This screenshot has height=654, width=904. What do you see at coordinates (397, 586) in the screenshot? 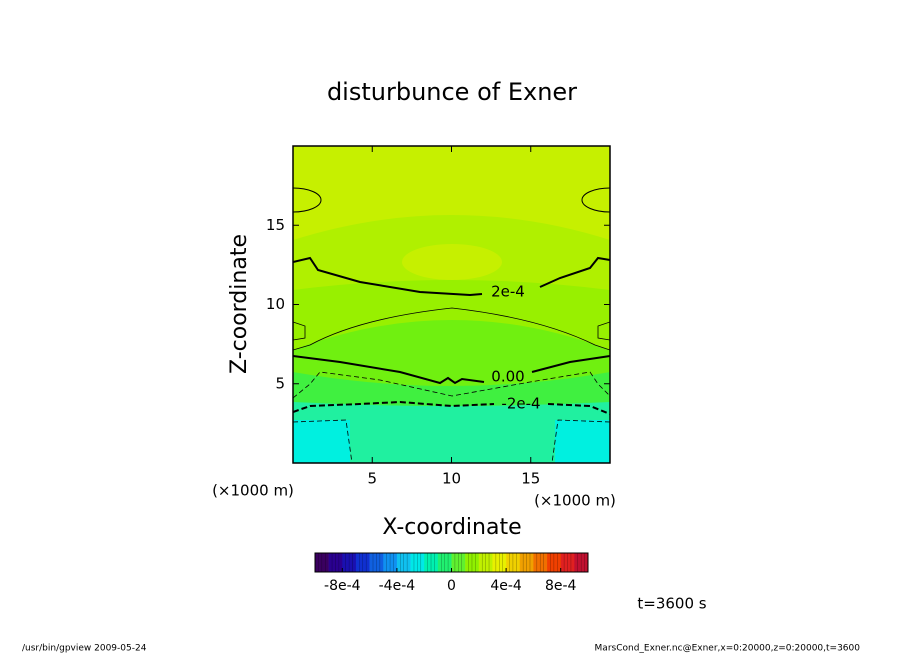
I see `colorbar-tick-label: -4e-4` at bounding box center [397, 586].